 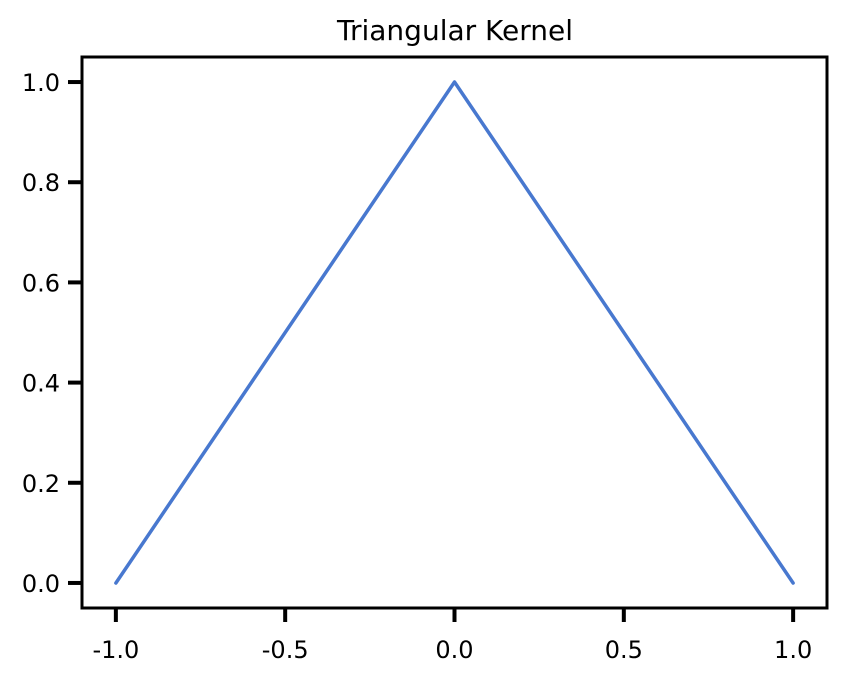 I want to click on x-tick-label: -0.5, so click(x=285, y=650).